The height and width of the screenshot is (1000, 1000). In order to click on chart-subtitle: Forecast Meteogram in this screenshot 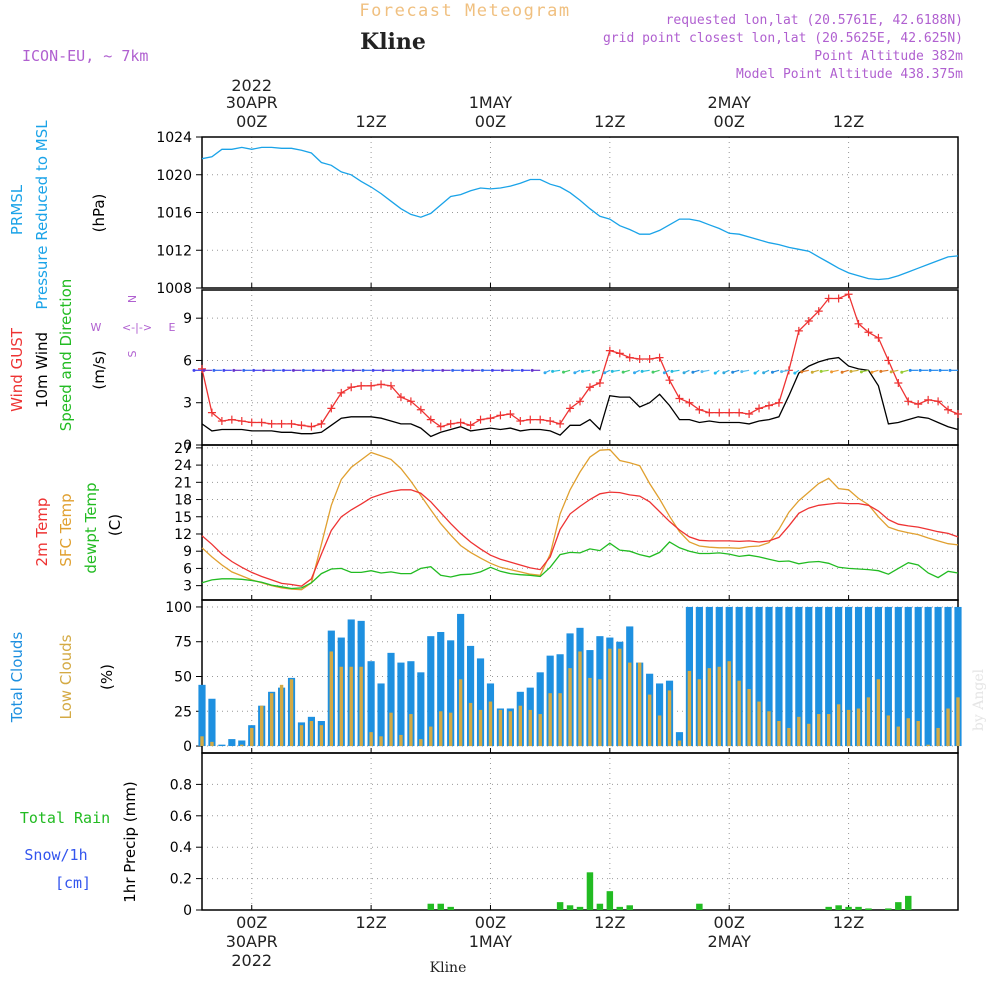, I will do `click(464, 11)`.